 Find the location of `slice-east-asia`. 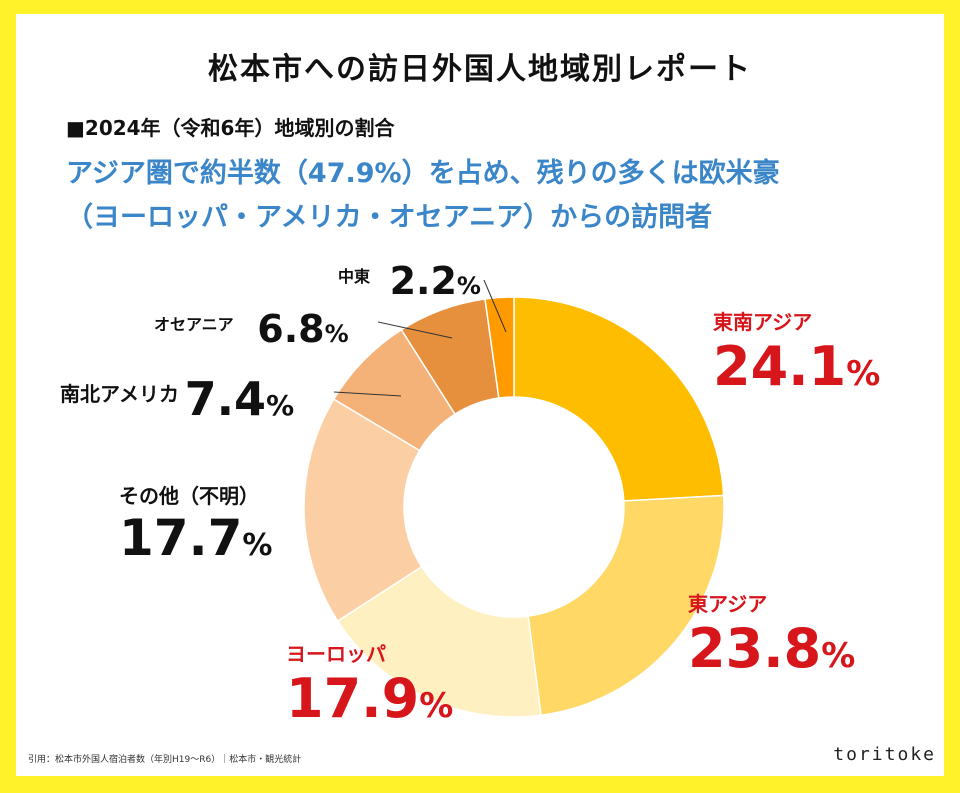

slice-east-asia is located at coordinates (626, 605).